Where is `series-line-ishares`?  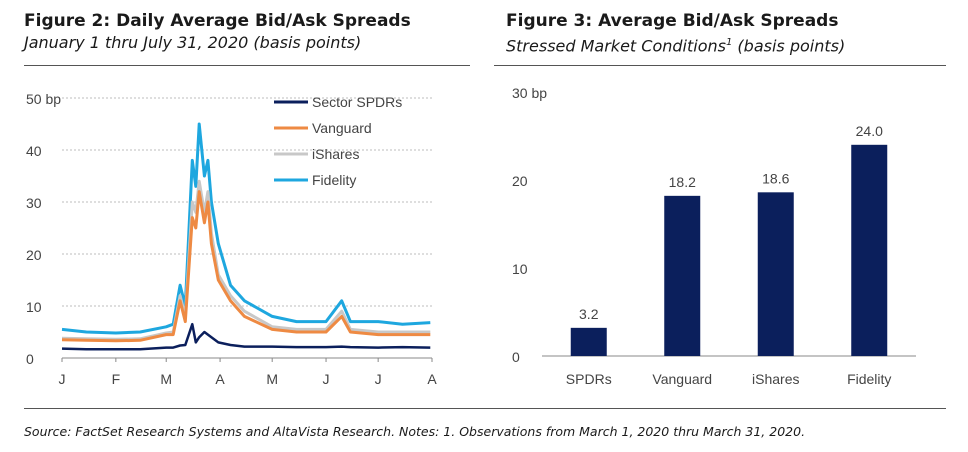 series-line-ishares is located at coordinates (246, 260).